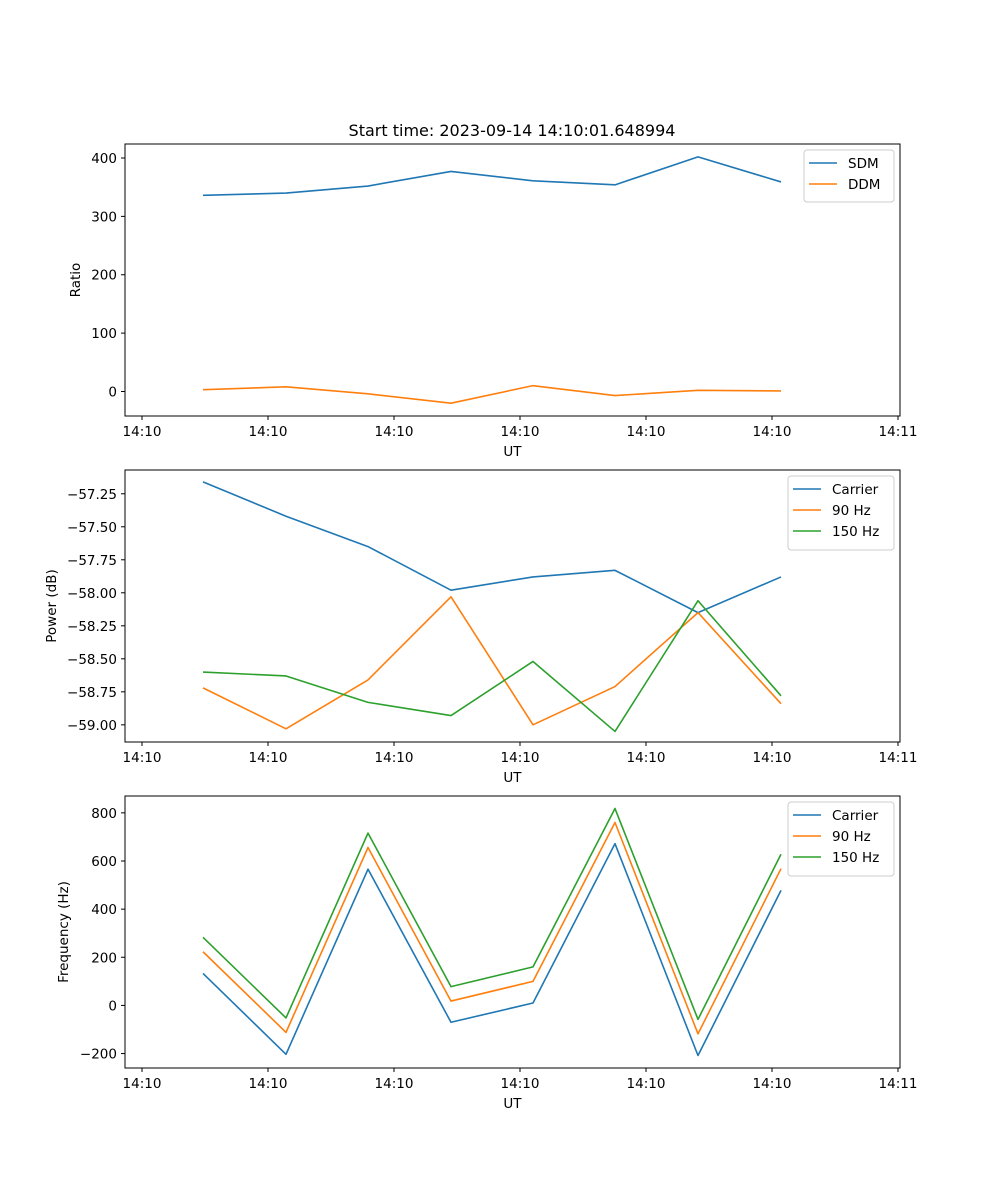 This screenshot has width=1000, height=1200. Describe the element at coordinates (92, 594) in the screenshot. I see `y-tick-label: −58.00` at that location.